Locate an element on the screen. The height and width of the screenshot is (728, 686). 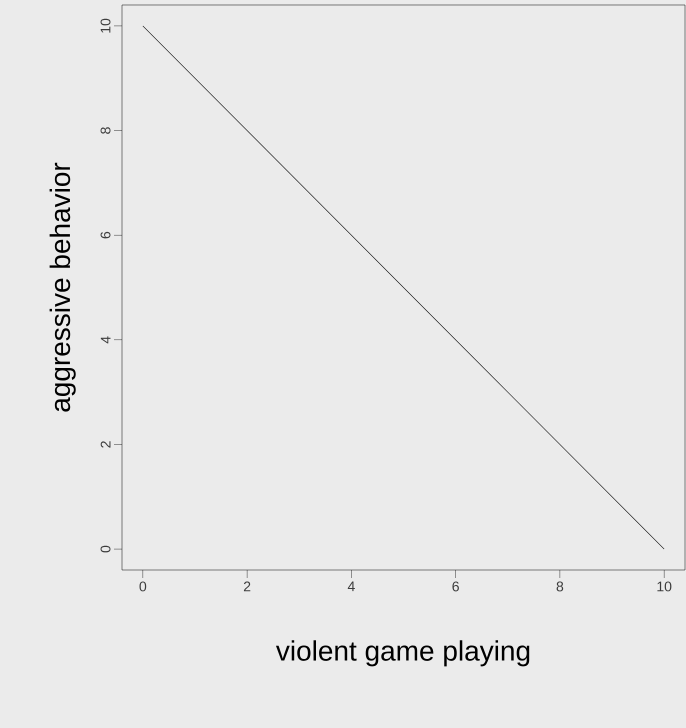
y-tick-label: 0 is located at coordinates (105, 549).